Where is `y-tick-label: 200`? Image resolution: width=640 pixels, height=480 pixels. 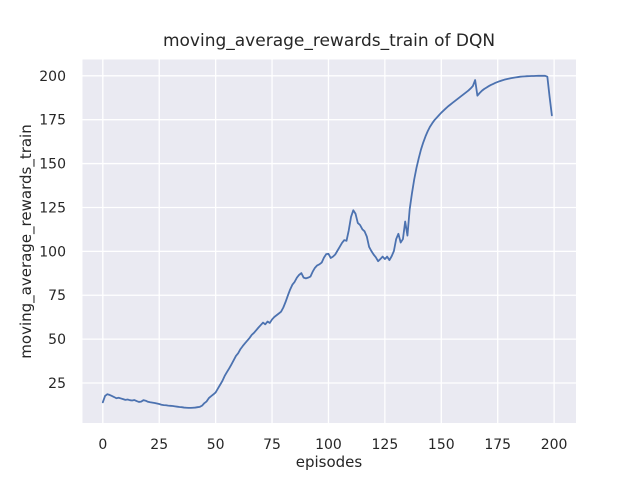
y-tick-label: 200 is located at coordinates (52, 77).